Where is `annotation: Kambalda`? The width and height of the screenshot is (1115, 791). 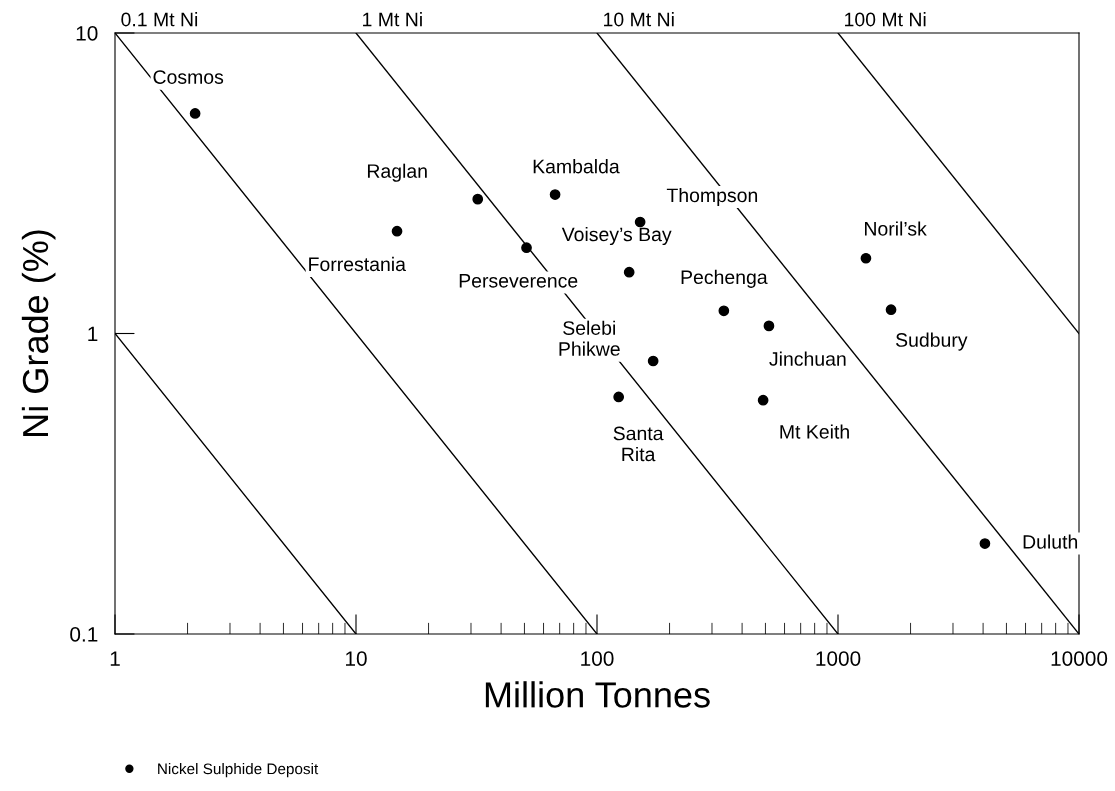
annotation: Kambalda is located at coordinates (576, 166).